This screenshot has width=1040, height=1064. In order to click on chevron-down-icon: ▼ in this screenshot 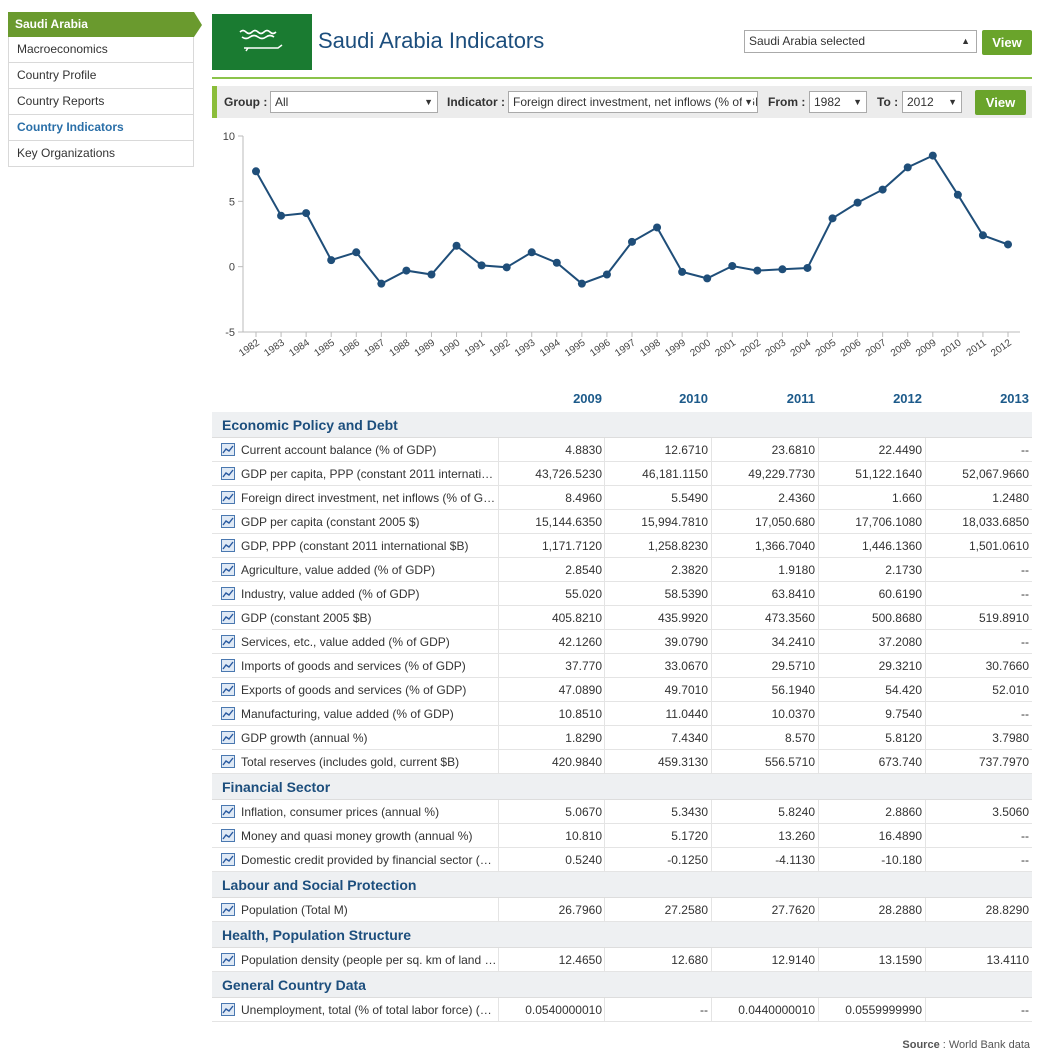, I will do `click(427, 102)`.